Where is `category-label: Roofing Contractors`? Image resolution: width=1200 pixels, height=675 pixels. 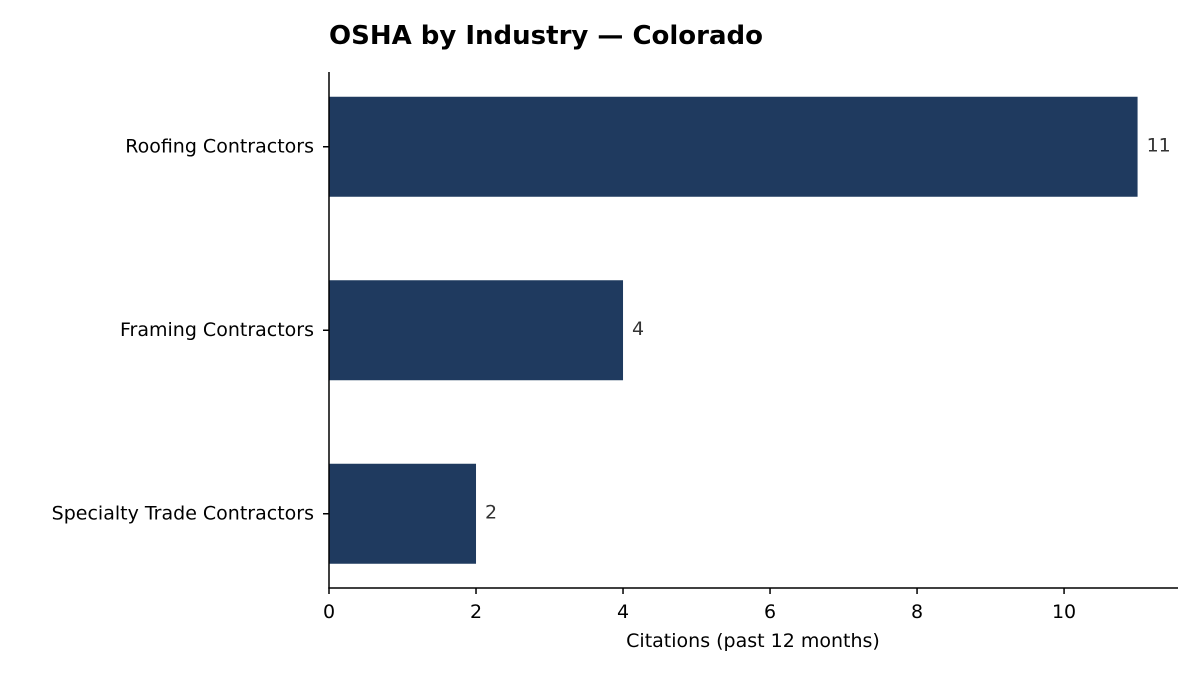 category-label: Roofing Contractors is located at coordinates (219, 146).